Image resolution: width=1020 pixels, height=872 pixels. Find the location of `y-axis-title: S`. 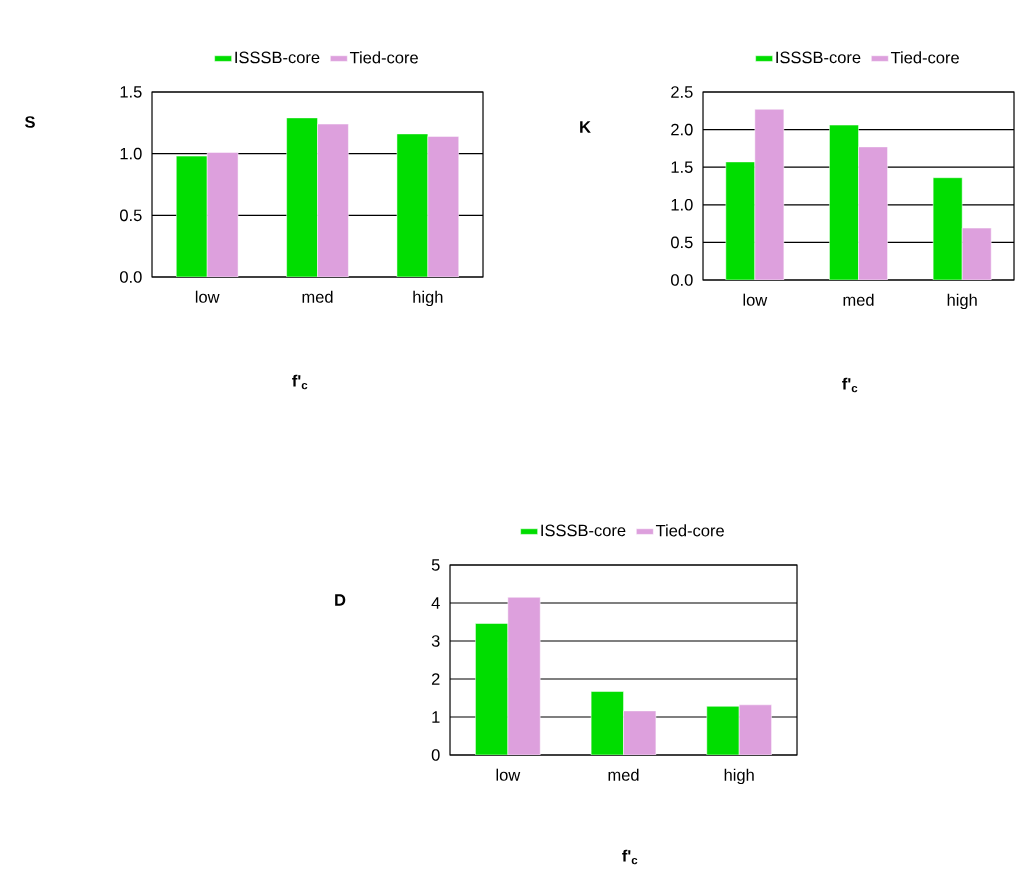

y-axis-title: S is located at coordinates (29, 122).